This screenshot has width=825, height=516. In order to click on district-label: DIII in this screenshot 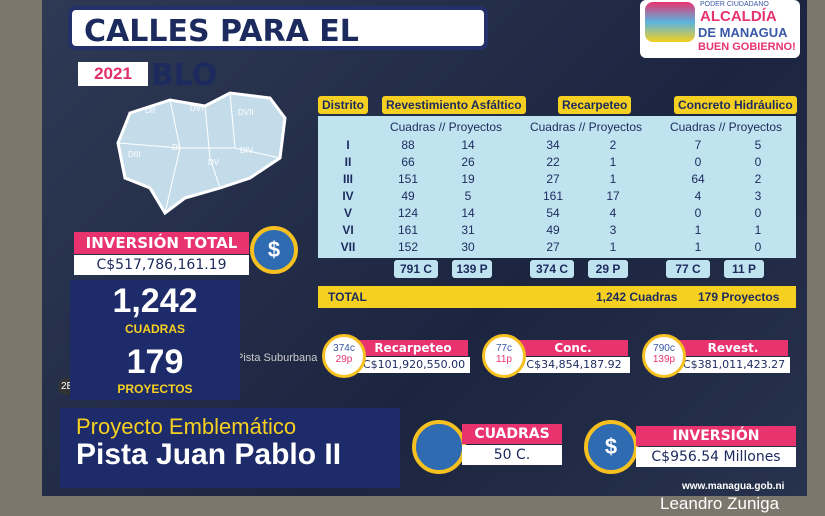, I will do `click(134, 154)`.